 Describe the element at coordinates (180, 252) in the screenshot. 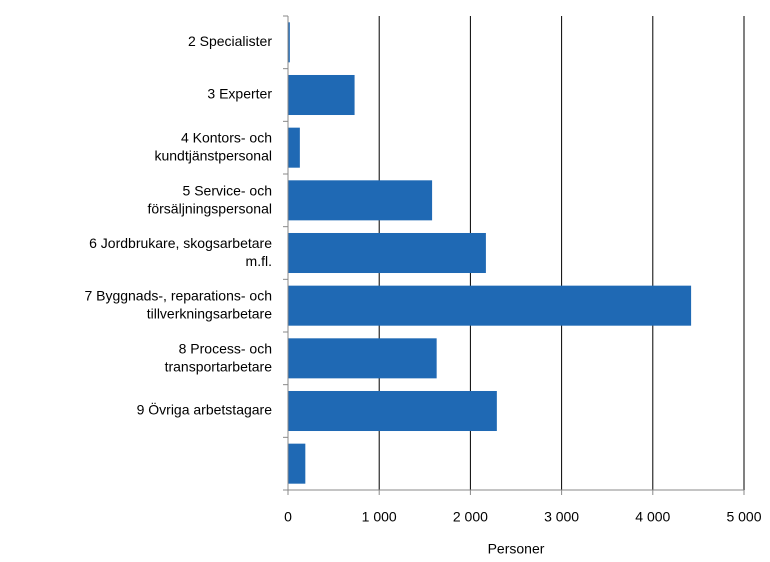

I see `y-tick-label: 6 Jordbrukare, skogsarbetare m.fl.` at that location.